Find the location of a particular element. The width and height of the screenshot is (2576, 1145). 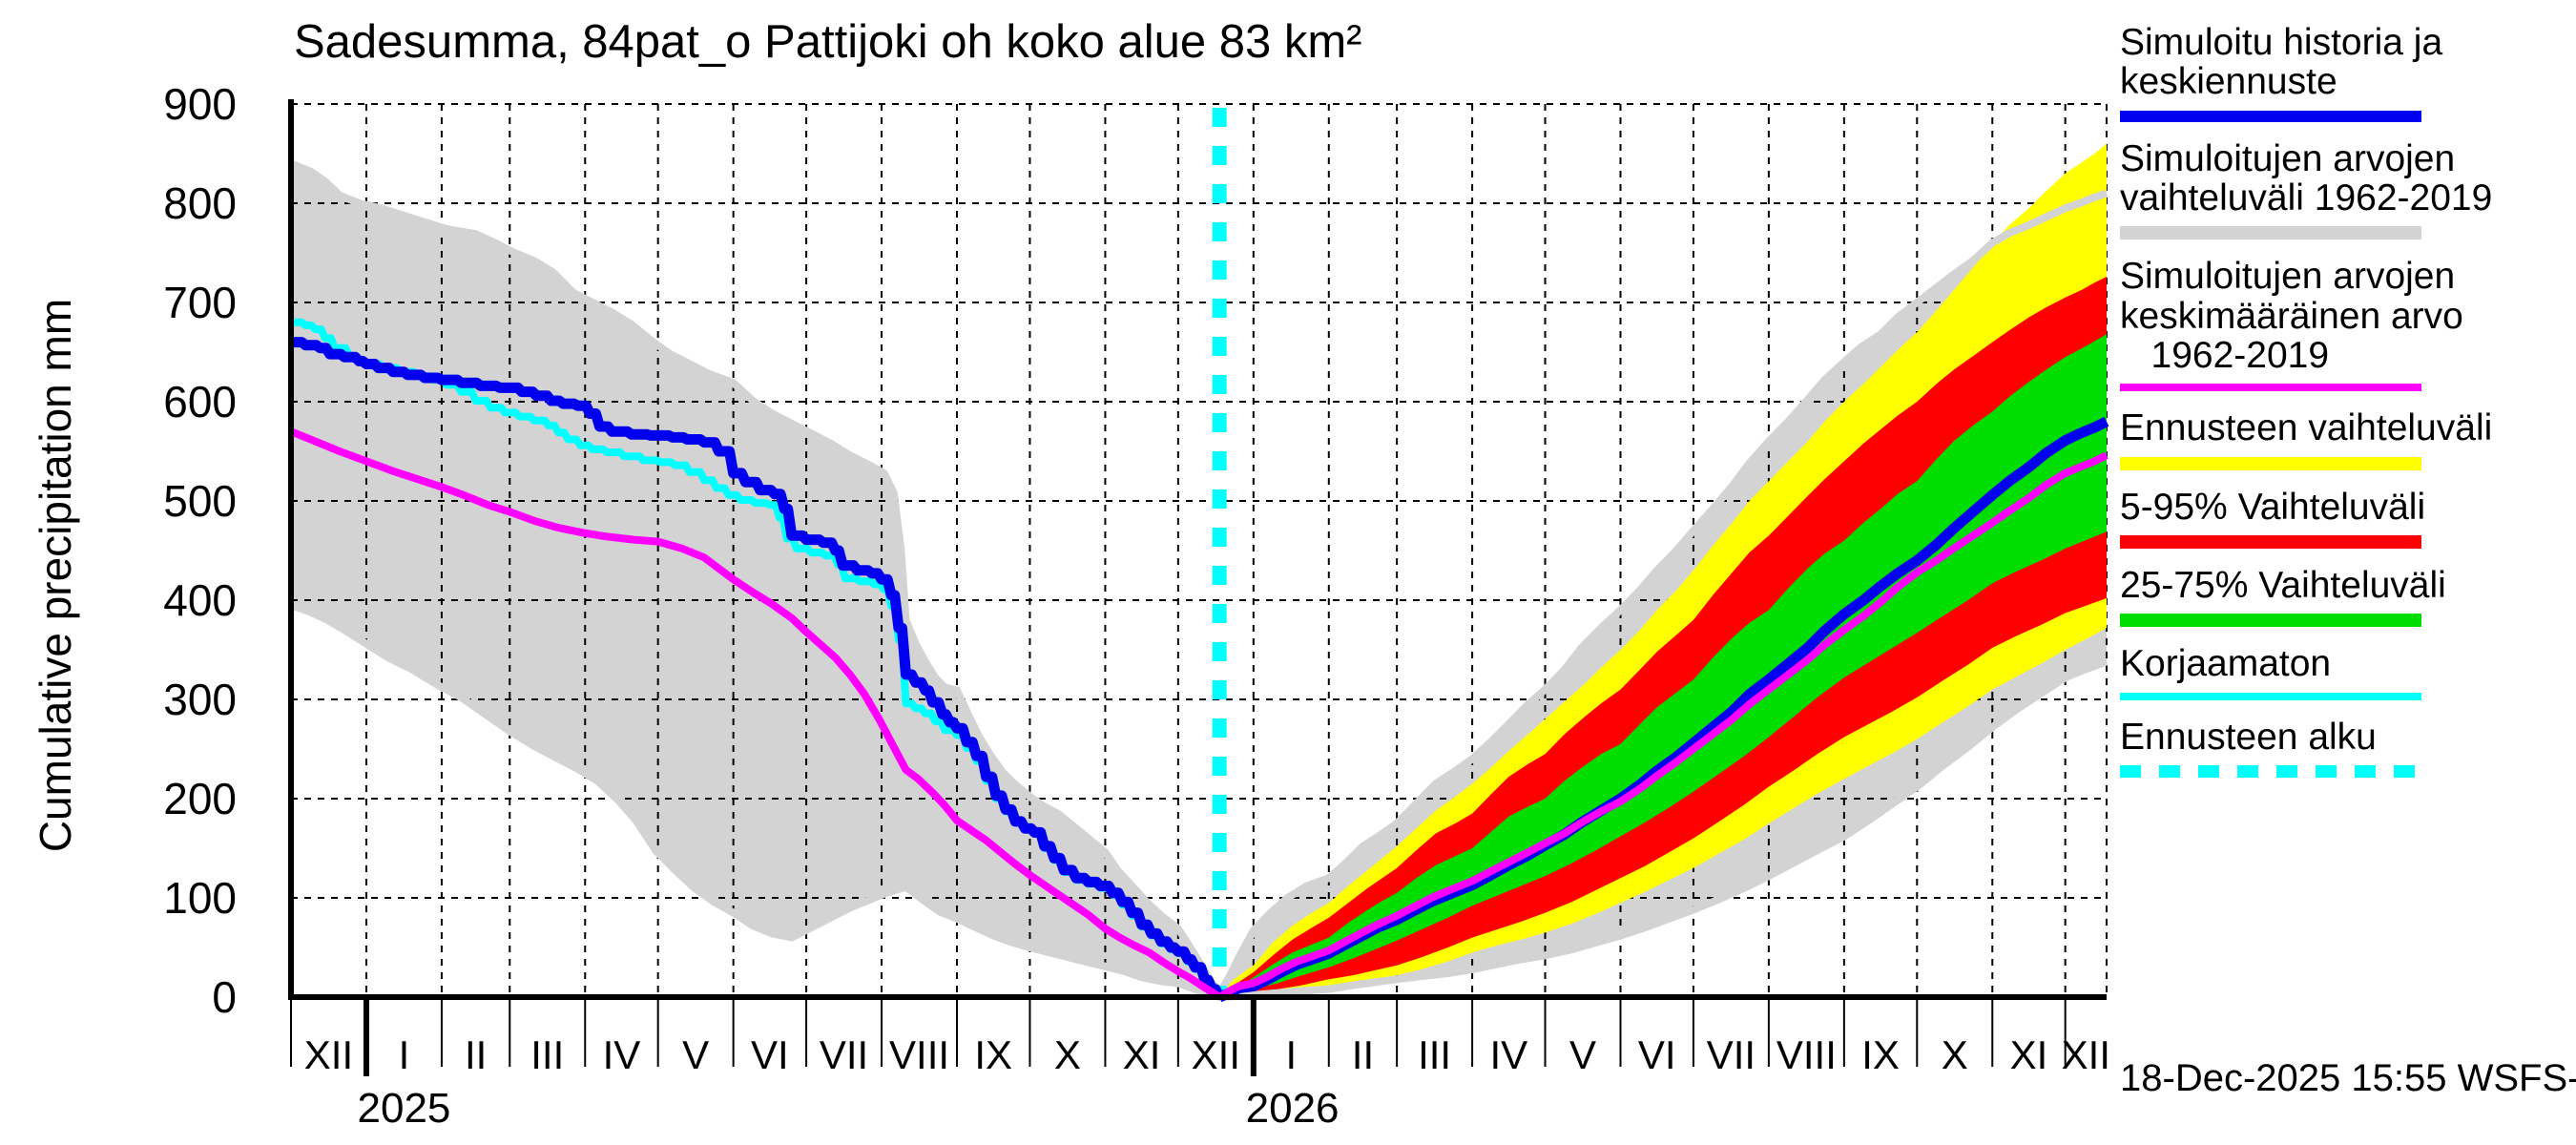

legend-label-forecast-range: Ennusteen vaihteluväli is located at coordinates (2306, 428).